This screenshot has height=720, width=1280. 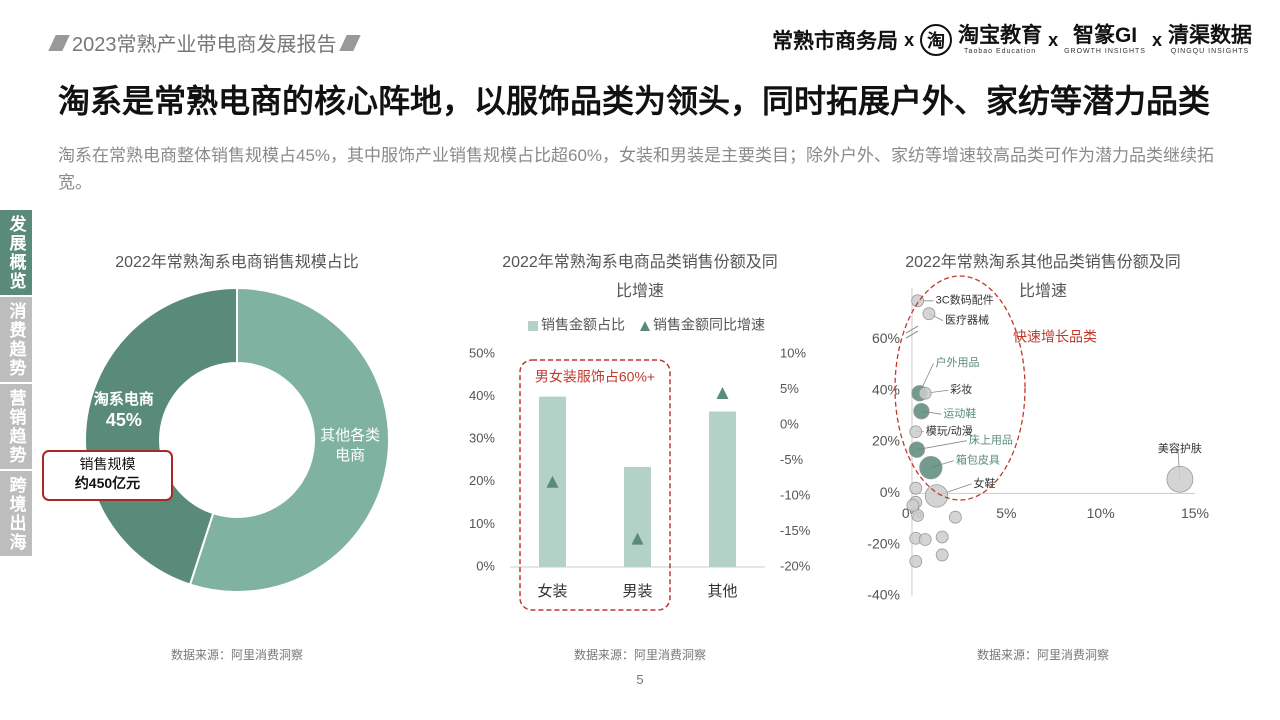 I want to click on bubble-label: 医疗器械, so click(x=967, y=320).